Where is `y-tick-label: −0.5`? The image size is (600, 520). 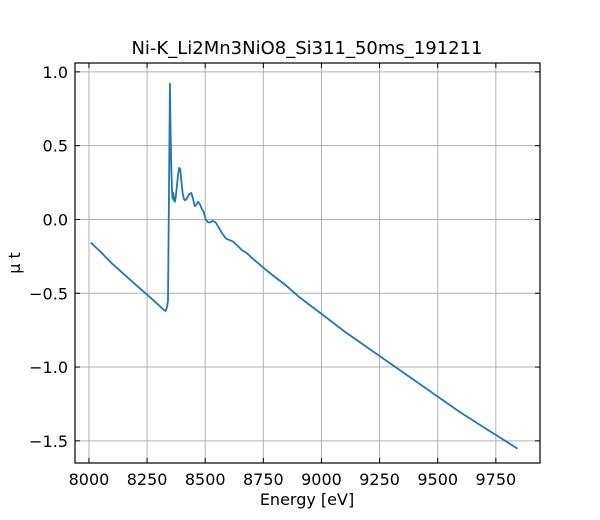 y-tick-label: −0.5 is located at coordinates (48, 293).